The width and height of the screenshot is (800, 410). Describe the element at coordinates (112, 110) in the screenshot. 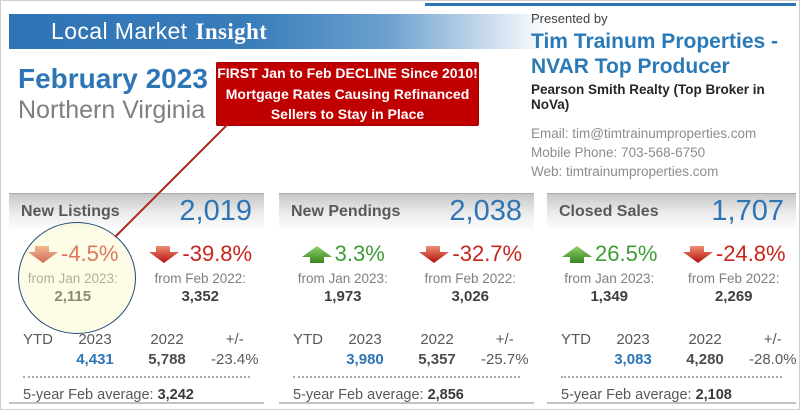

I see `region-subtitle: Northern Virginia` at that location.